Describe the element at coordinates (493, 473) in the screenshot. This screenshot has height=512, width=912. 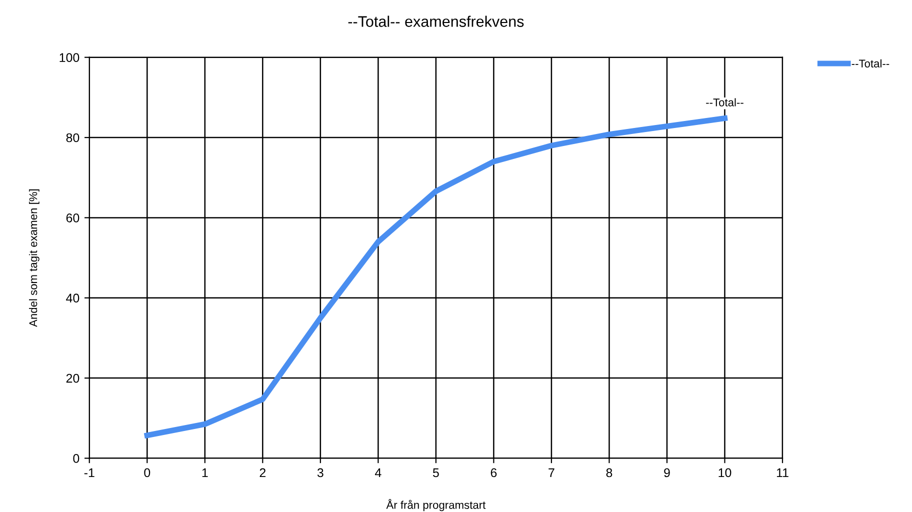
I see `x-tick-label: 6` at that location.